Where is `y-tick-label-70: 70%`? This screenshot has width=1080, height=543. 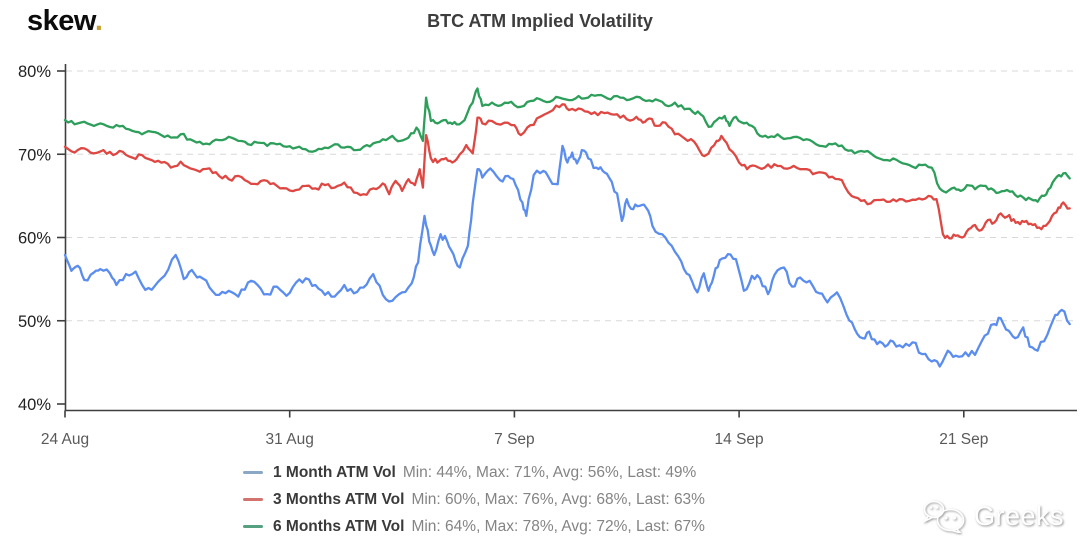 y-tick-label-70: 70% is located at coordinates (34, 155).